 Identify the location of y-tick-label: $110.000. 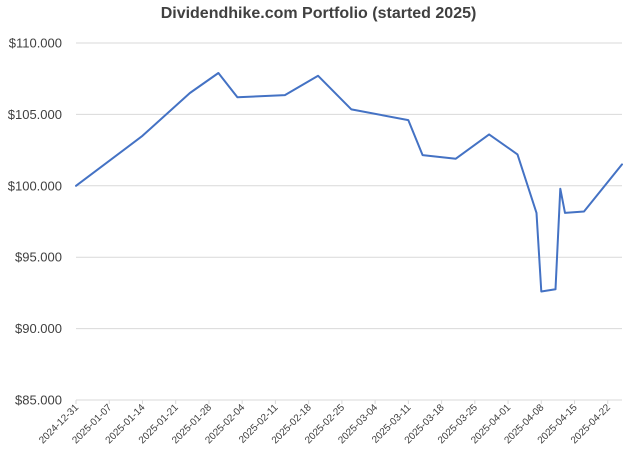
(35, 43).